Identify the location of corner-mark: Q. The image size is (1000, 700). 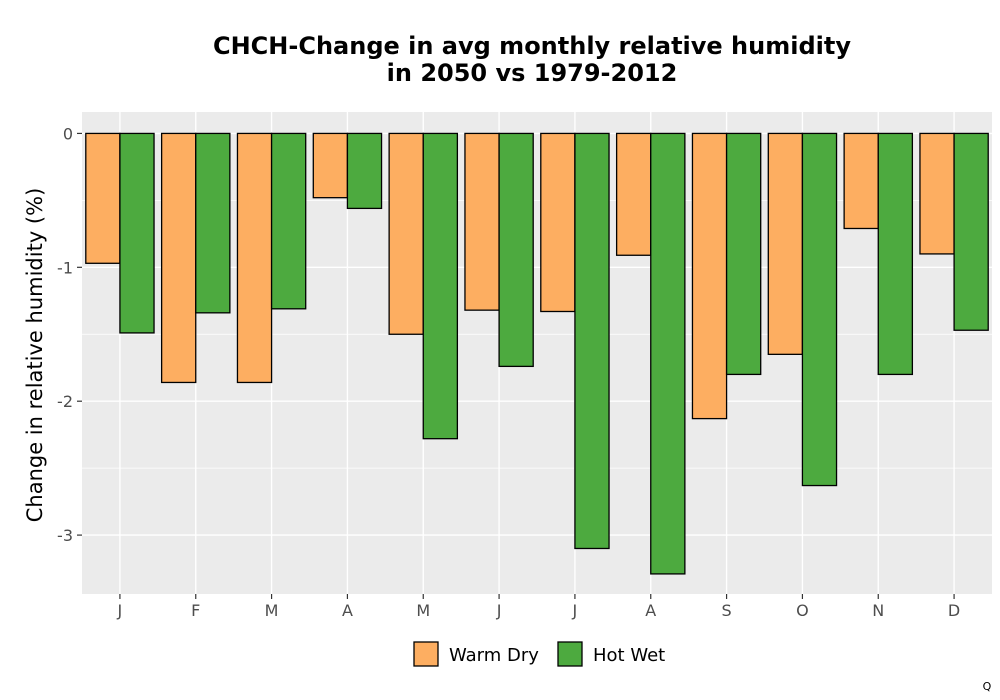
(987, 686).